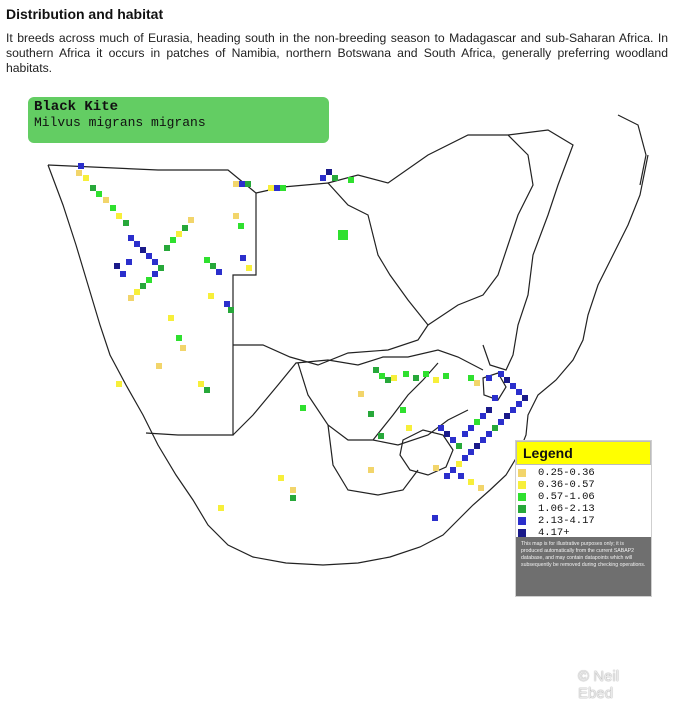 Image resolution: width=677 pixels, height=702 pixels. What do you see at coordinates (494, 386) in the screenshot?
I see `swaziland-border` at bounding box center [494, 386].